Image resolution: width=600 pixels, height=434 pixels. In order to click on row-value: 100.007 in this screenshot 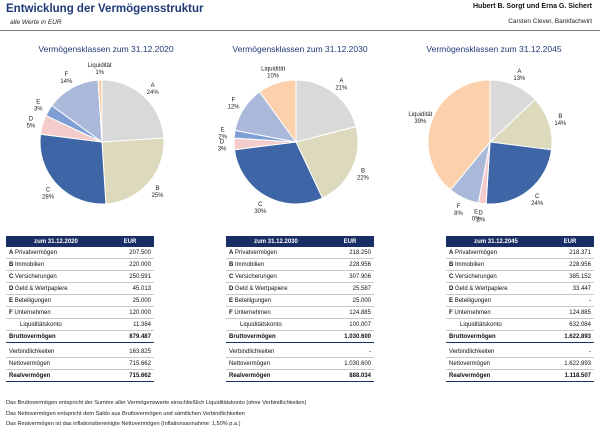, I will do `click(350, 324)`.